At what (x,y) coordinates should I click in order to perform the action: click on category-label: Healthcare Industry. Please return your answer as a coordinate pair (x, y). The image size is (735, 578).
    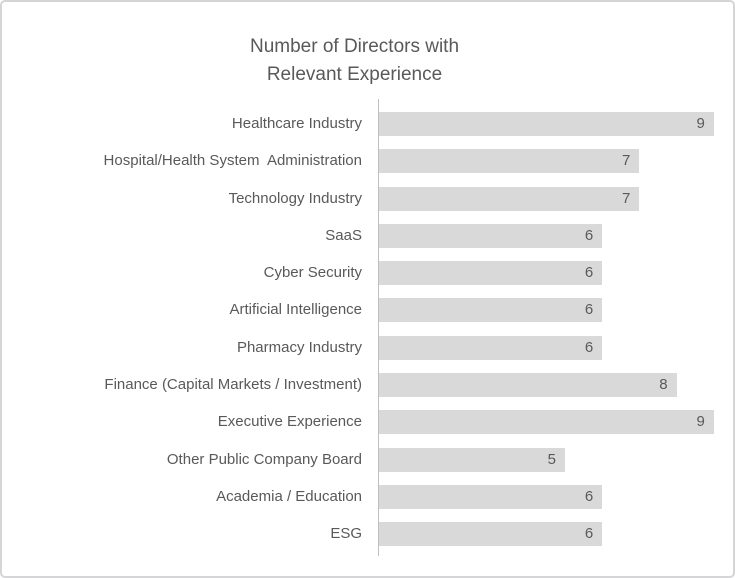
    Looking at the image, I should click on (296, 123).